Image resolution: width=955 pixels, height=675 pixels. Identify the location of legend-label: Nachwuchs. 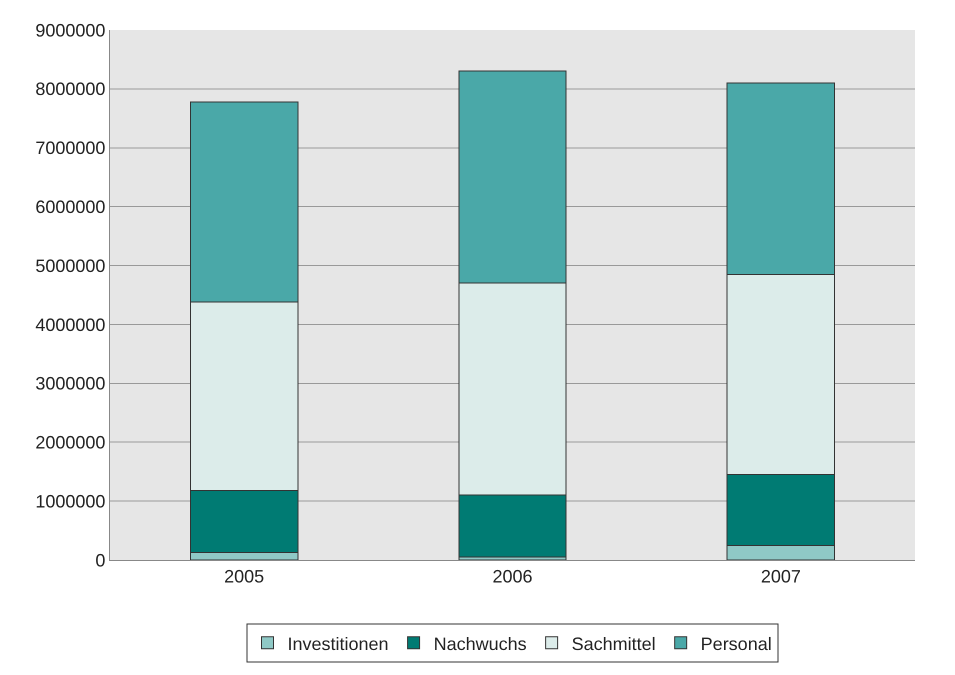
(480, 644).